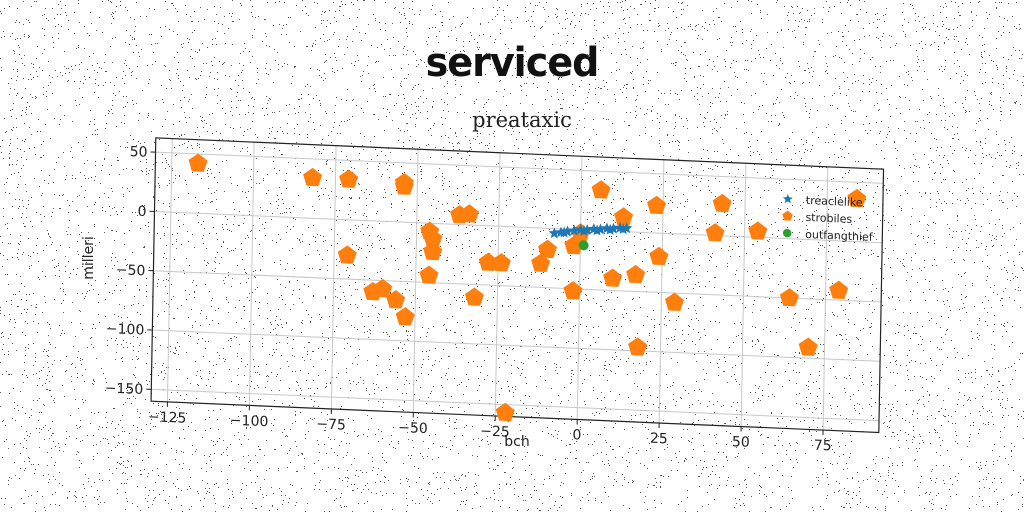 The height and width of the screenshot is (512, 1024). Describe the element at coordinates (490, 427) in the screenshot. I see `x-axis: −125 −100 −75 −50 −25 0 25 50 75` at that location.